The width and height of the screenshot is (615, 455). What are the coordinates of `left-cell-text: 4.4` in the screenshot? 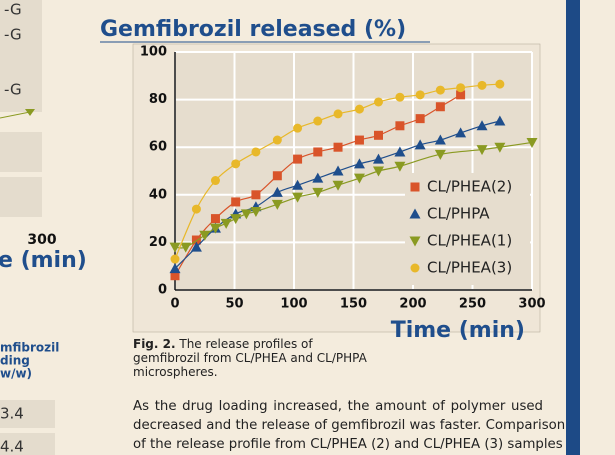 It's located at (12, 446).